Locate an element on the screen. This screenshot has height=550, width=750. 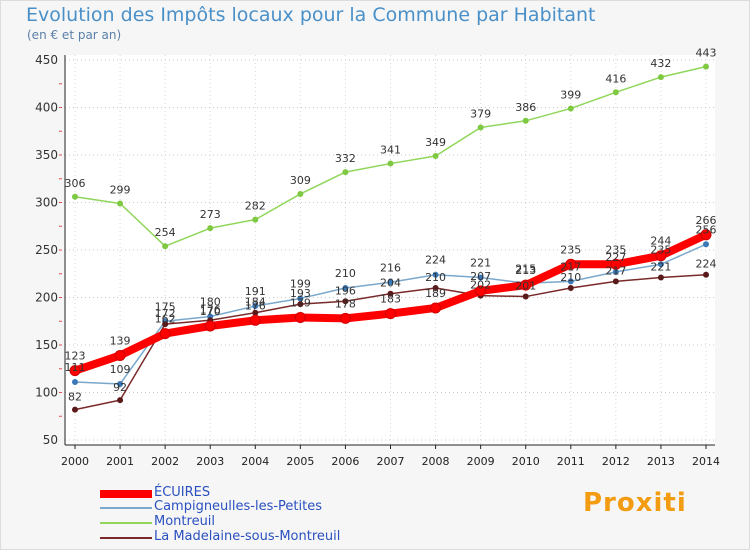
data-label-campigneulles-les-petites: 210 is located at coordinates (345, 273).